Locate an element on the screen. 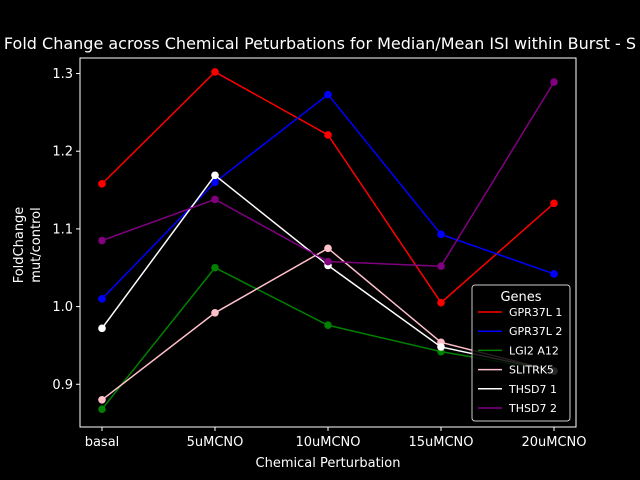 Image resolution: width=640 pixels, height=480 pixels. legend-label: THSD7 1 is located at coordinates (532, 389).